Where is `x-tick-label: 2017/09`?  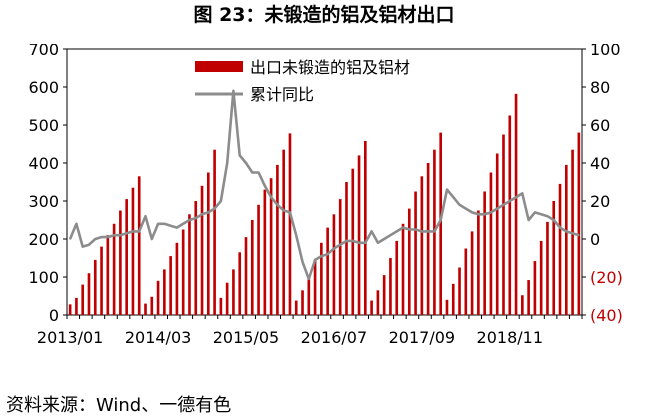 x-tick-label: 2017/09 is located at coordinates (422, 337).